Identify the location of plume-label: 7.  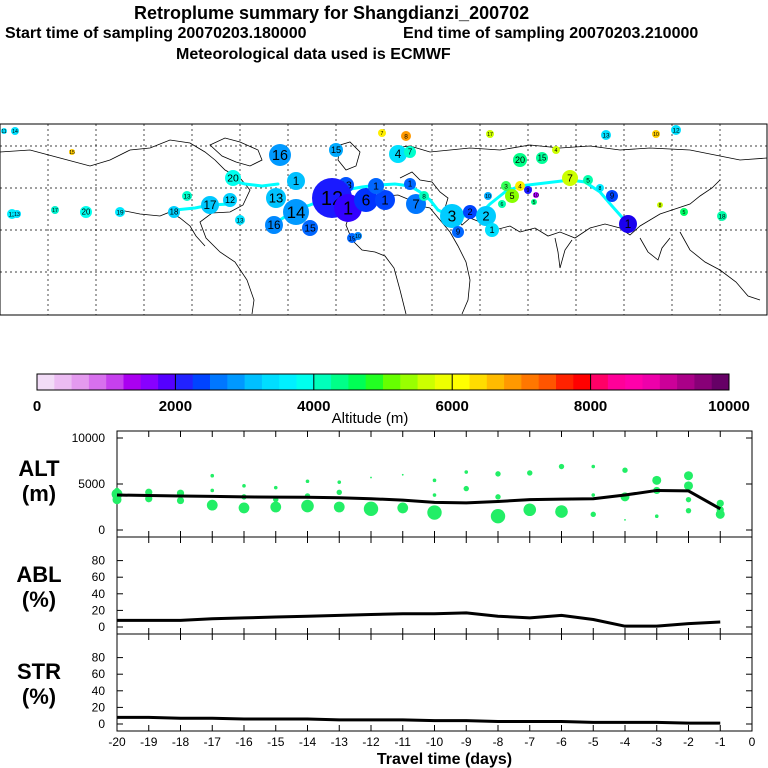
(410, 152).